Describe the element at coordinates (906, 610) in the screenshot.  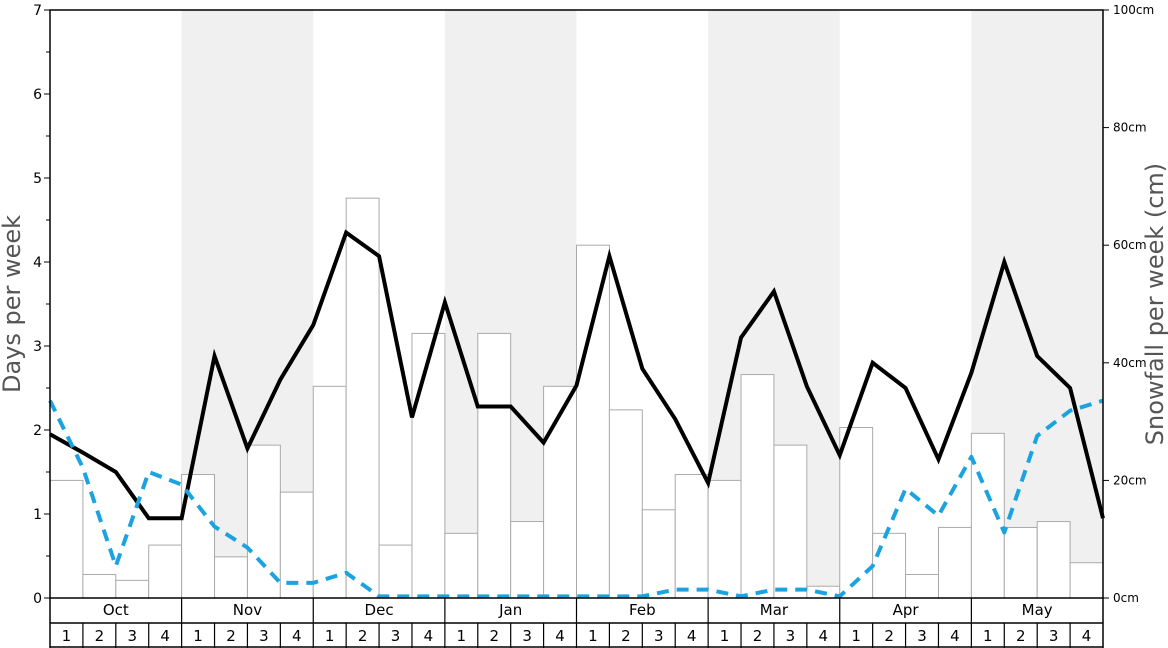
I see `month-label: Apr` at that location.